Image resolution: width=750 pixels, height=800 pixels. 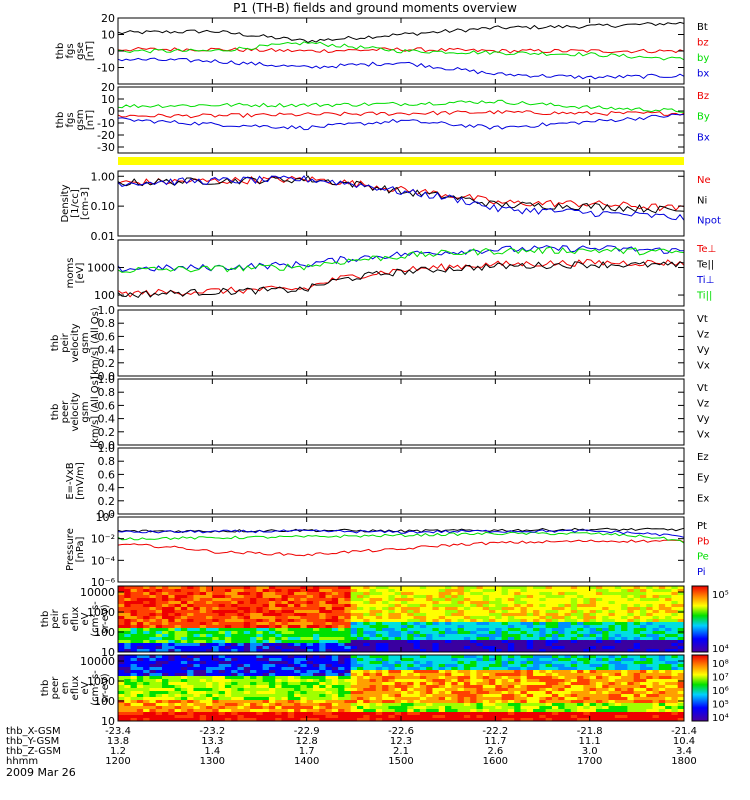 What do you see at coordinates (401, 533) in the screenshot?
I see `series-line-Pi` at bounding box center [401, 533].